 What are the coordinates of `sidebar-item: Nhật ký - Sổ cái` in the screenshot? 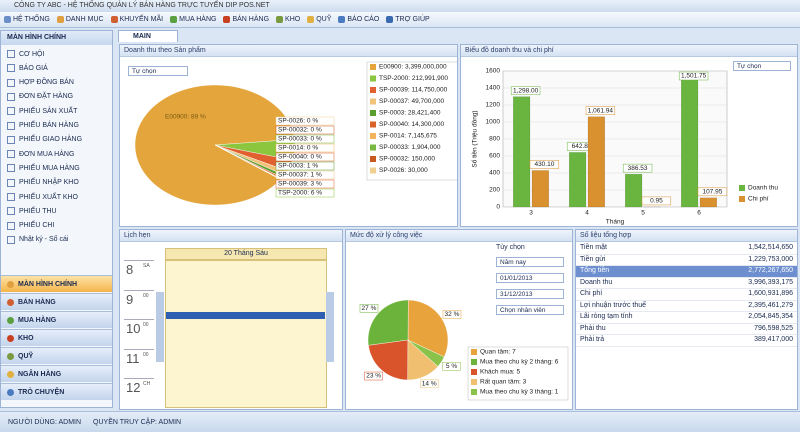 It's located at (37, 239).